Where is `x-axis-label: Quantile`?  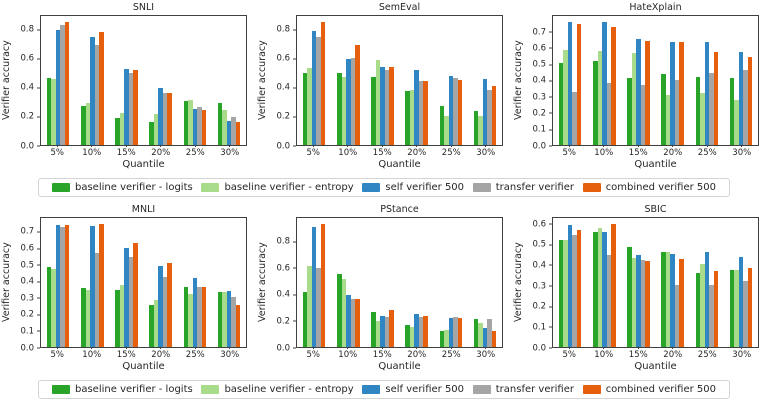
x-axis-label: Quantile is located at coordinates (143, 366).